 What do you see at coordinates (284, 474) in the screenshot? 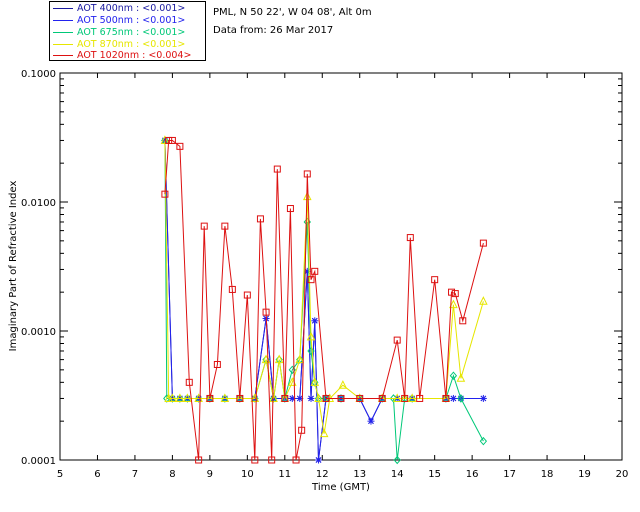
I see `x-tick-label: 11` at bounding box center [284, 474].